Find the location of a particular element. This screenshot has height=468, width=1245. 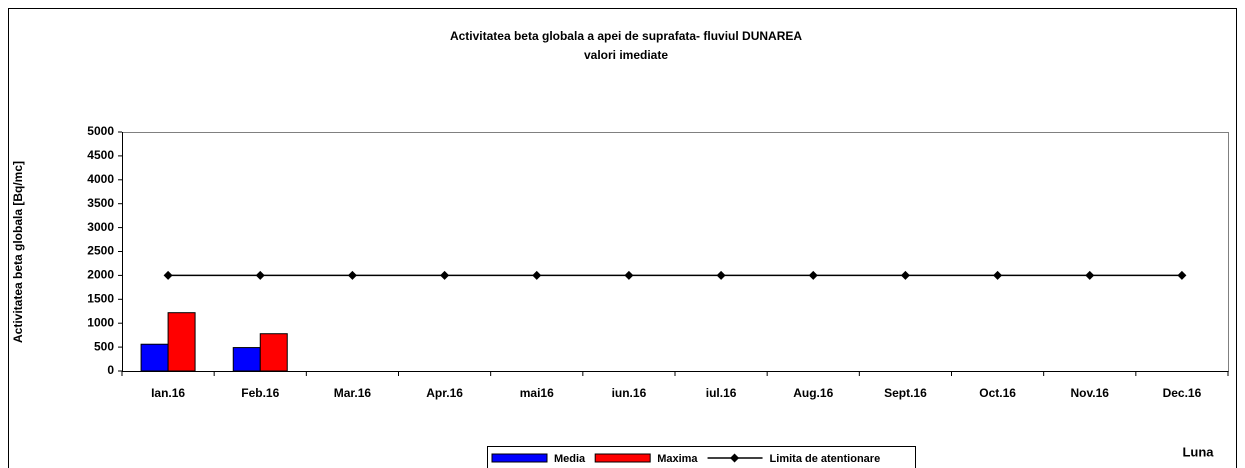

y-tick-label: 3000 is located at coordinates (100, 227).